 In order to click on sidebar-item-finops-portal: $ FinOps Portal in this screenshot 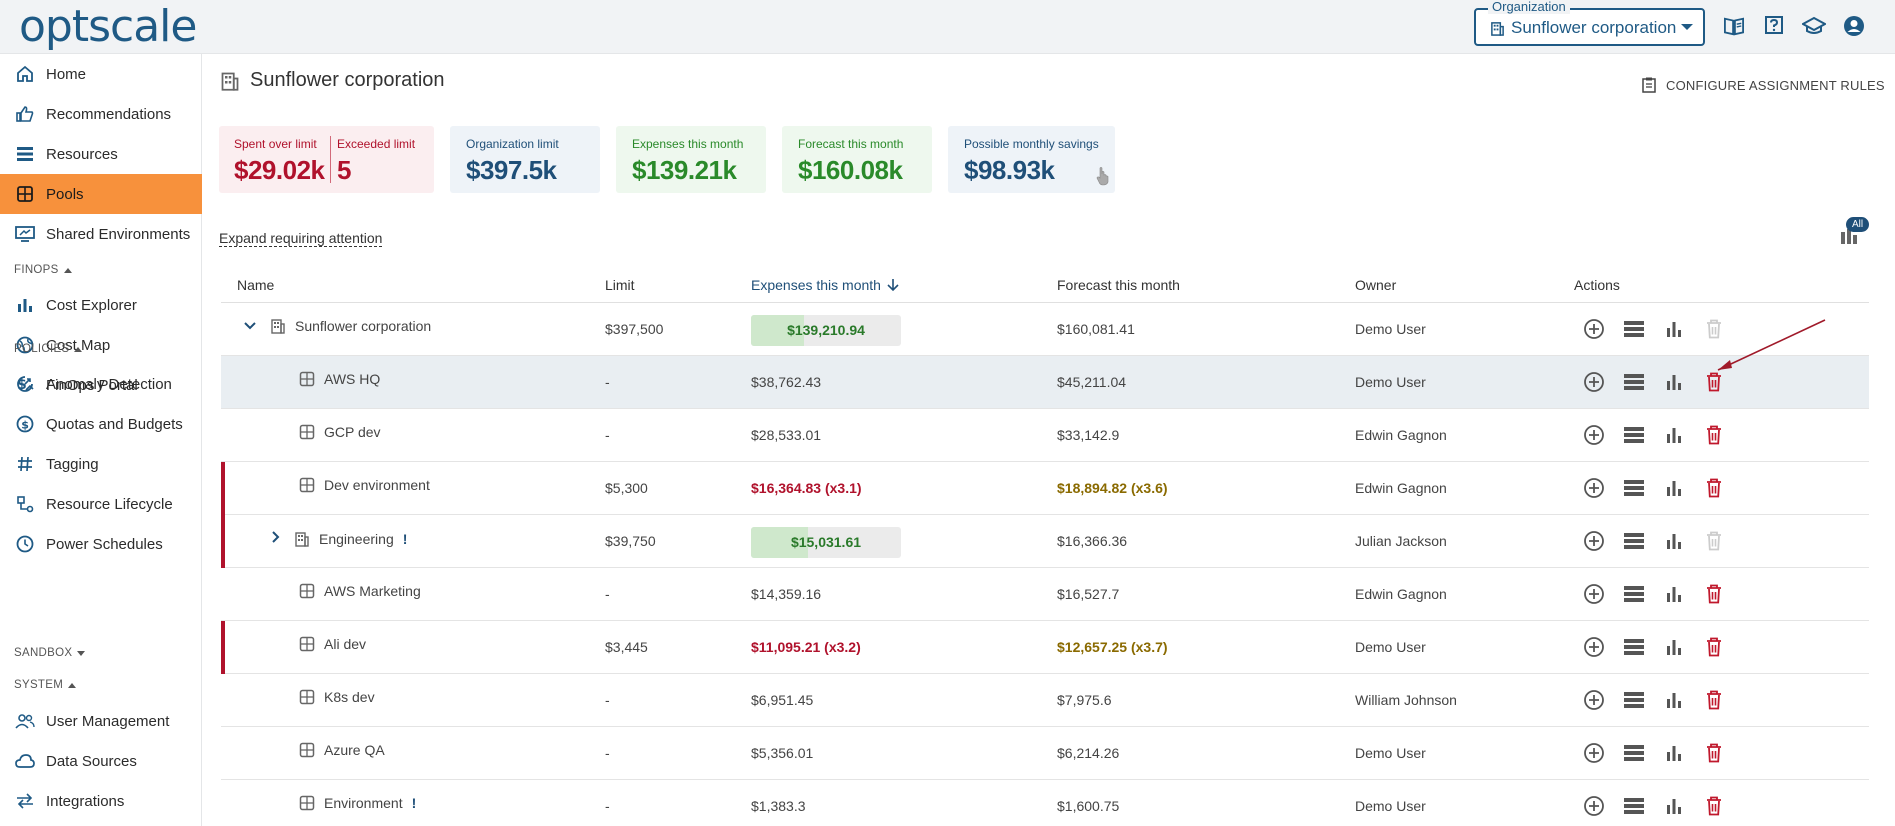, I will do `click(101, 385)`.